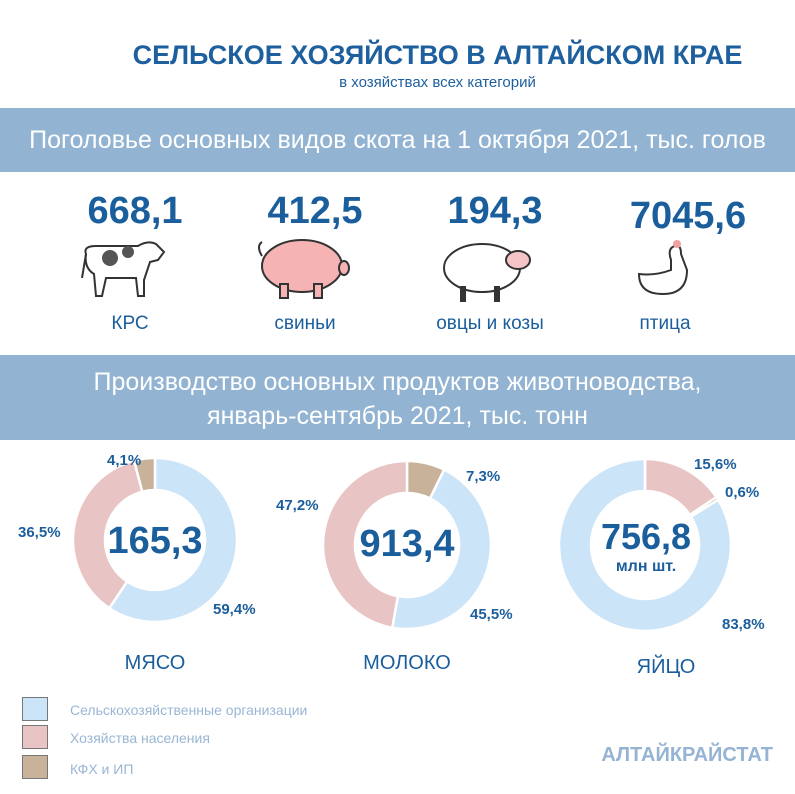  I want to click on meat-segment-org, so click(173, 540).